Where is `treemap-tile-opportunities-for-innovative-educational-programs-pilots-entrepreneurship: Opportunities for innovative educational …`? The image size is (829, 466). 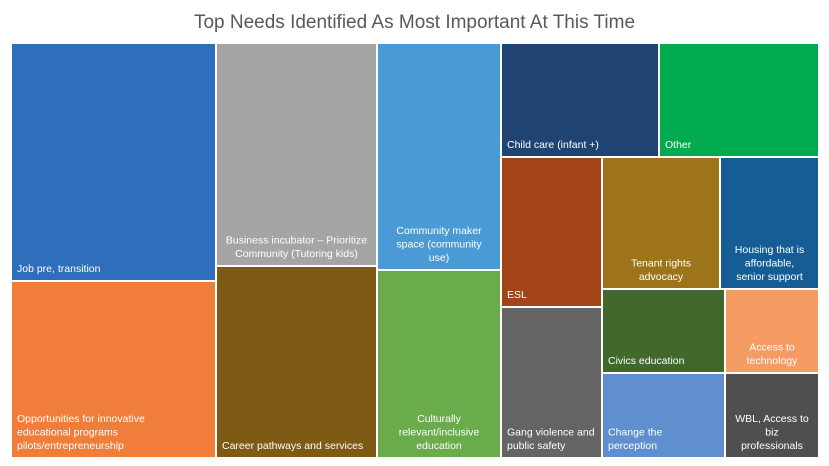
treemap-tile-opportunities-for-innovative-educational-programs-pilots-entrepreneurship: Opportunities for innovative educational … is located at coordinates (113, 369).